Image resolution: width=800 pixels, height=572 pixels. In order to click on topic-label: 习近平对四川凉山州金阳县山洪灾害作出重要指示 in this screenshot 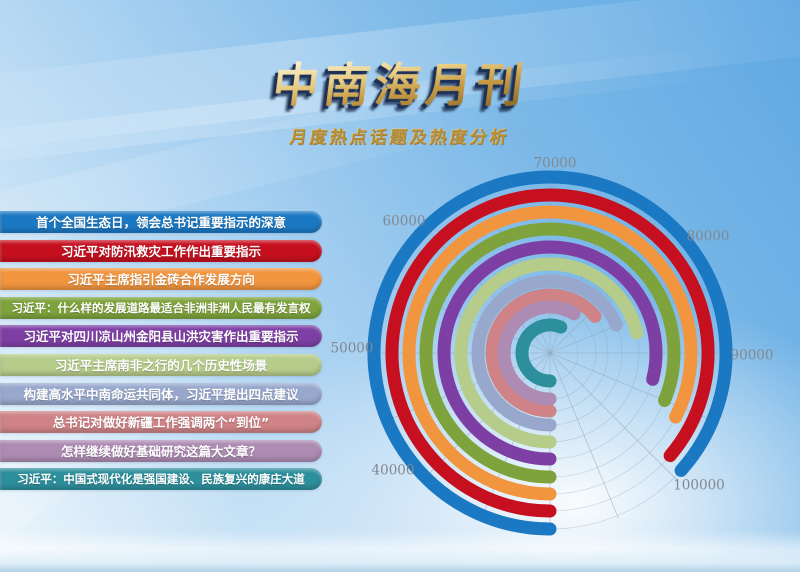, I will do `click(161, 337)`.